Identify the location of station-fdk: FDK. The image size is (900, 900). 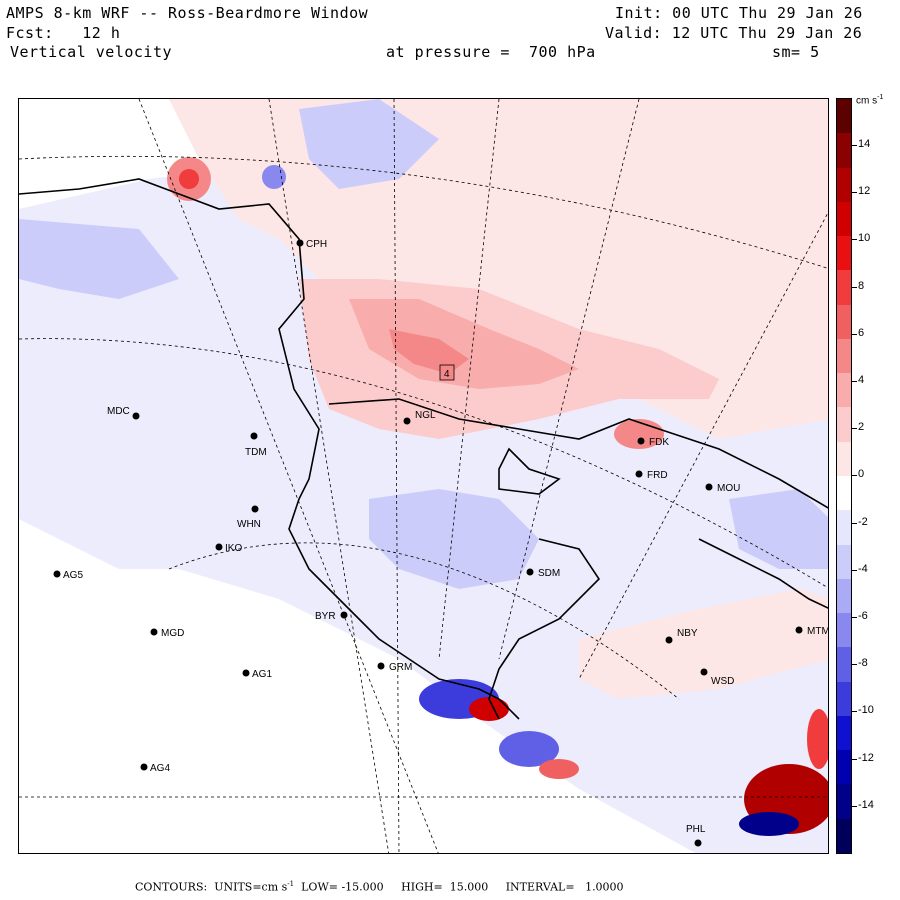
(653, 442).